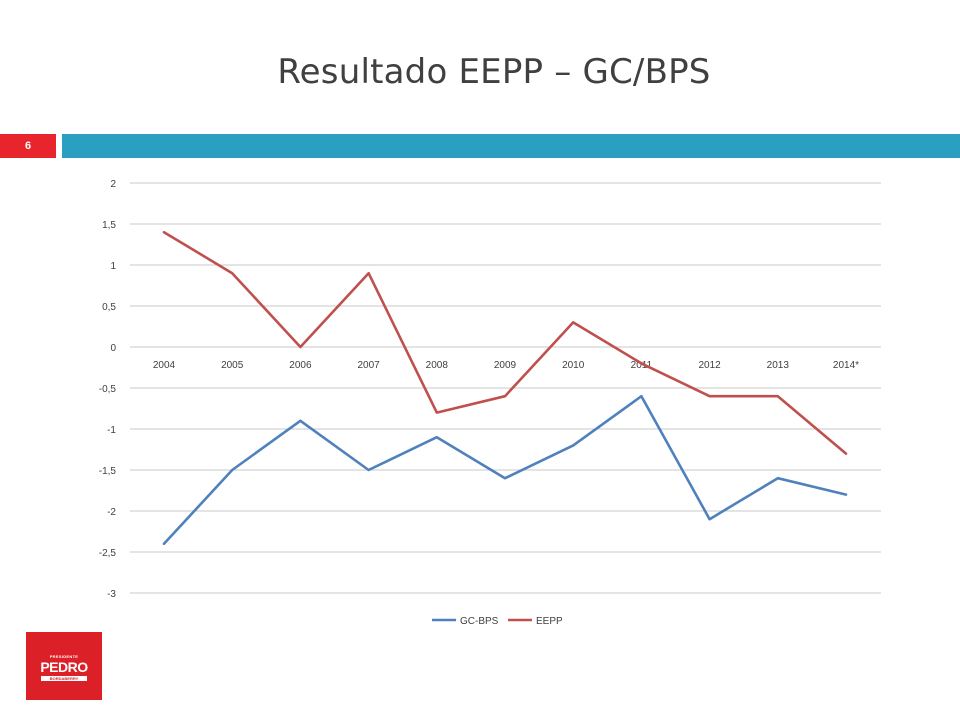  What do you see at coordinates (505, 365) in the screenshot?
I see `x-tick-label: 2009` at bounding box center [505, 365].